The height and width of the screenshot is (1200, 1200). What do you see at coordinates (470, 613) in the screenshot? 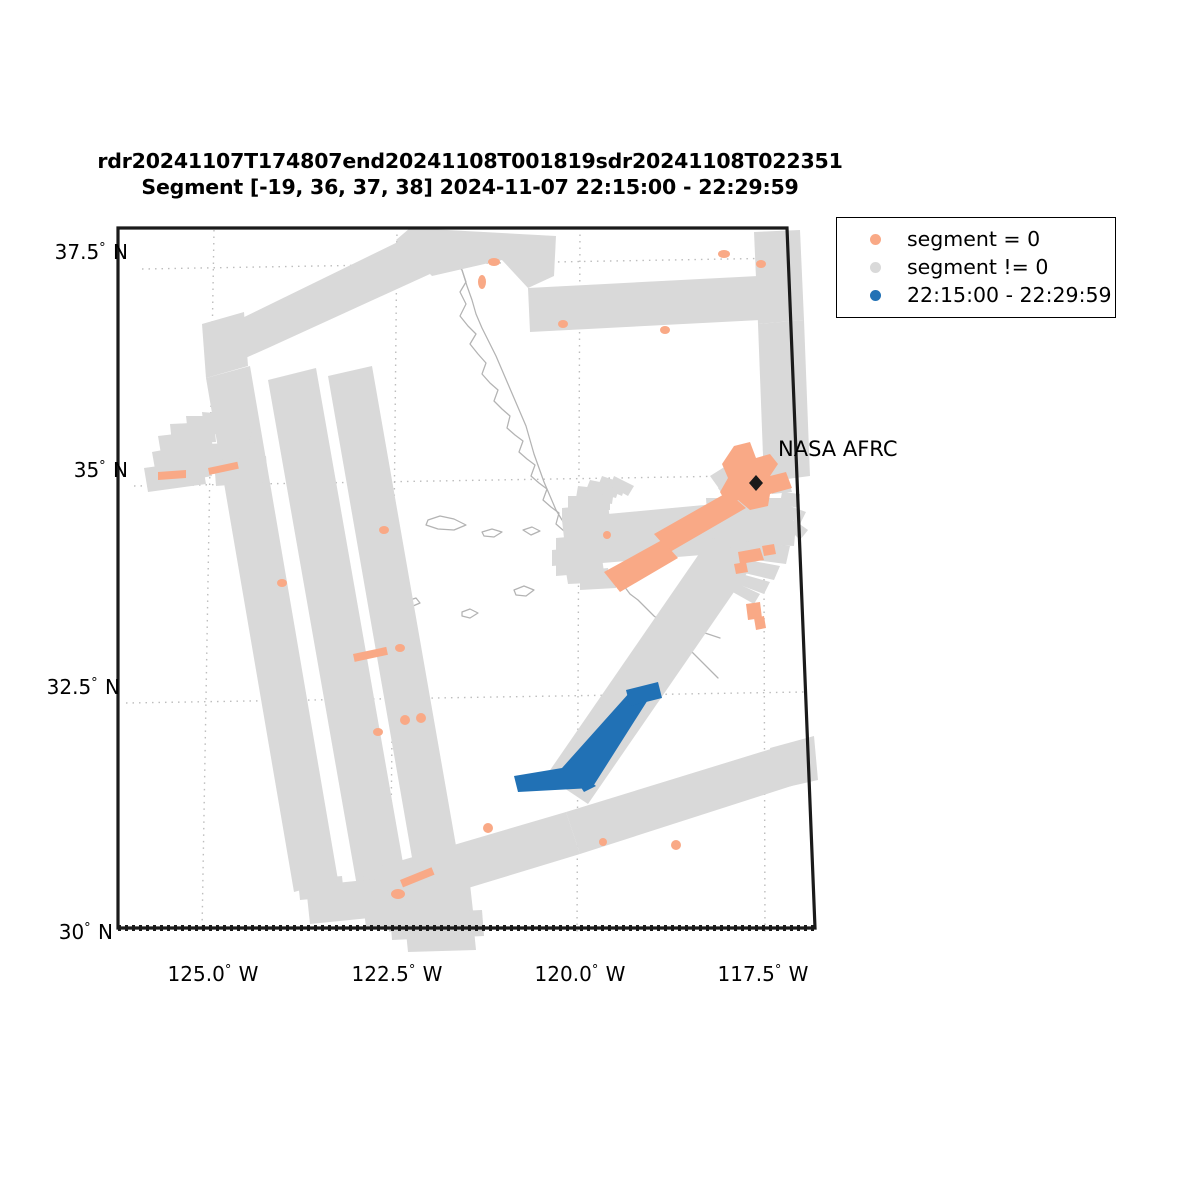
I see `island-san-nicolas` at bounding box center [470, 613].